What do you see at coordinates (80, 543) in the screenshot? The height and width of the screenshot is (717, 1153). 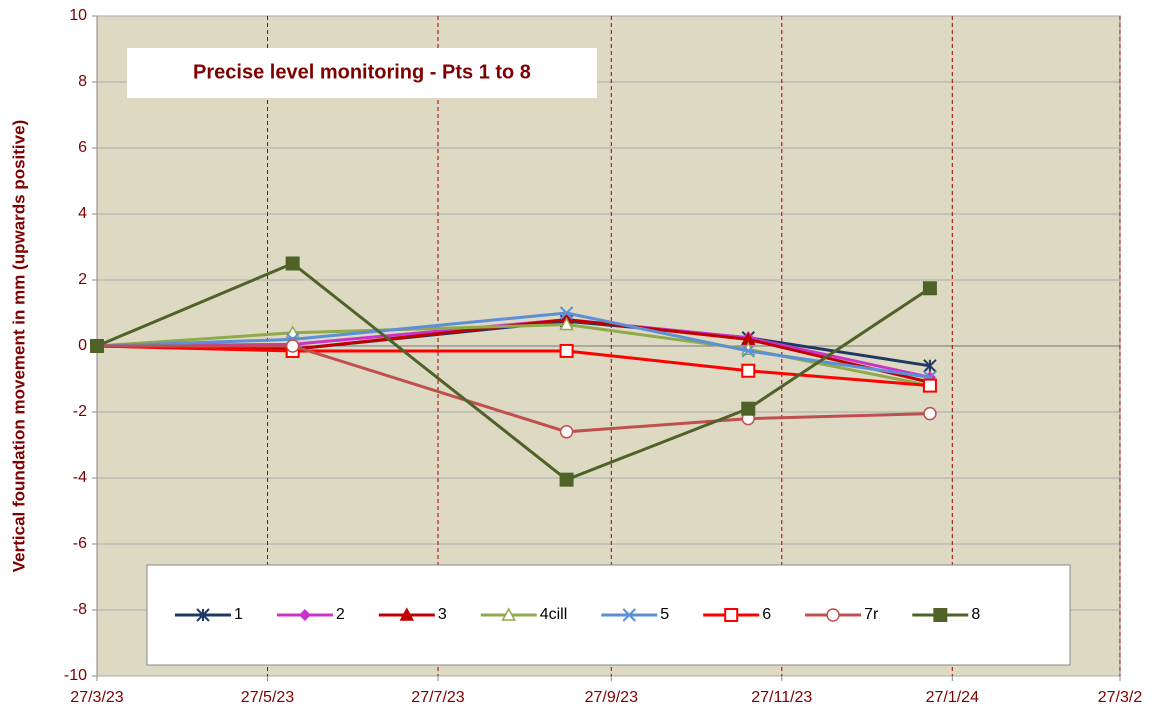 I see `y-tick-label: -6` at bounding box center [80, 543].